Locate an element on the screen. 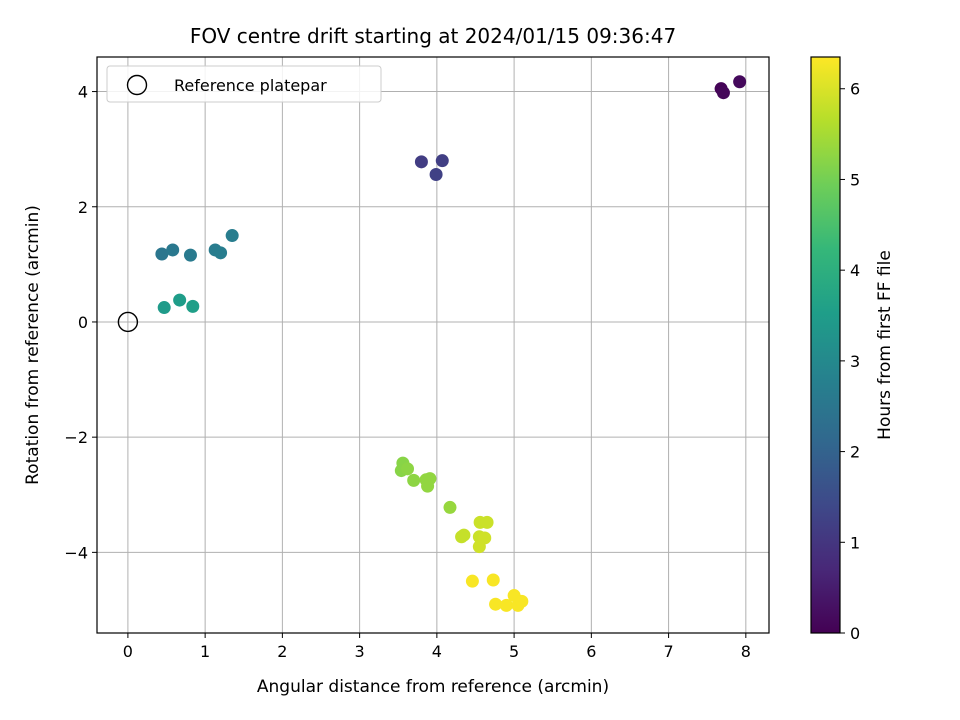 This screenshot has height=720, width=960. colorbar-tick-label: 5 is located at coordinates (855, 179).